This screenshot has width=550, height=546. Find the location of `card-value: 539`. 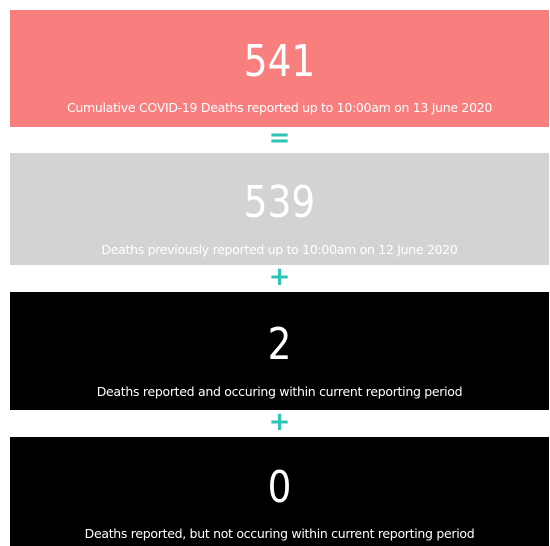

card-value: 539 is located at coordinates (279, 202).